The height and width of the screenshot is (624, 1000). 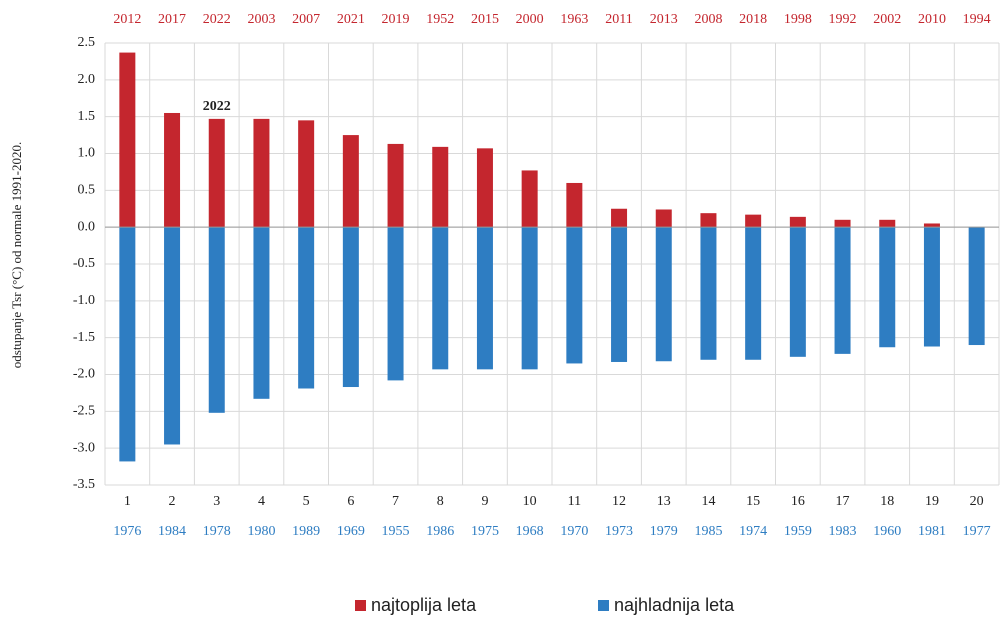 I want to click on legend-label: najtoplija leta, so click(x=424, y=605).